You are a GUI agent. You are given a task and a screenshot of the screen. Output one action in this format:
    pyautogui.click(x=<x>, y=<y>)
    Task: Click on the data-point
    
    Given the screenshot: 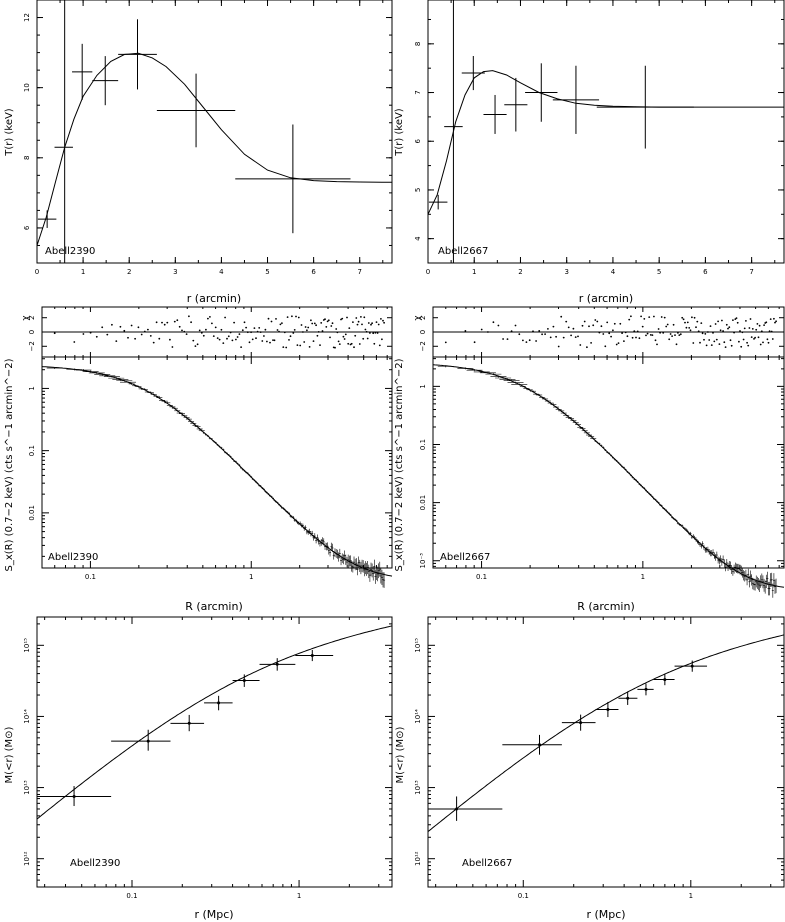 What is the action you would take?
    pyautogui.click(x=457, y=809)
    